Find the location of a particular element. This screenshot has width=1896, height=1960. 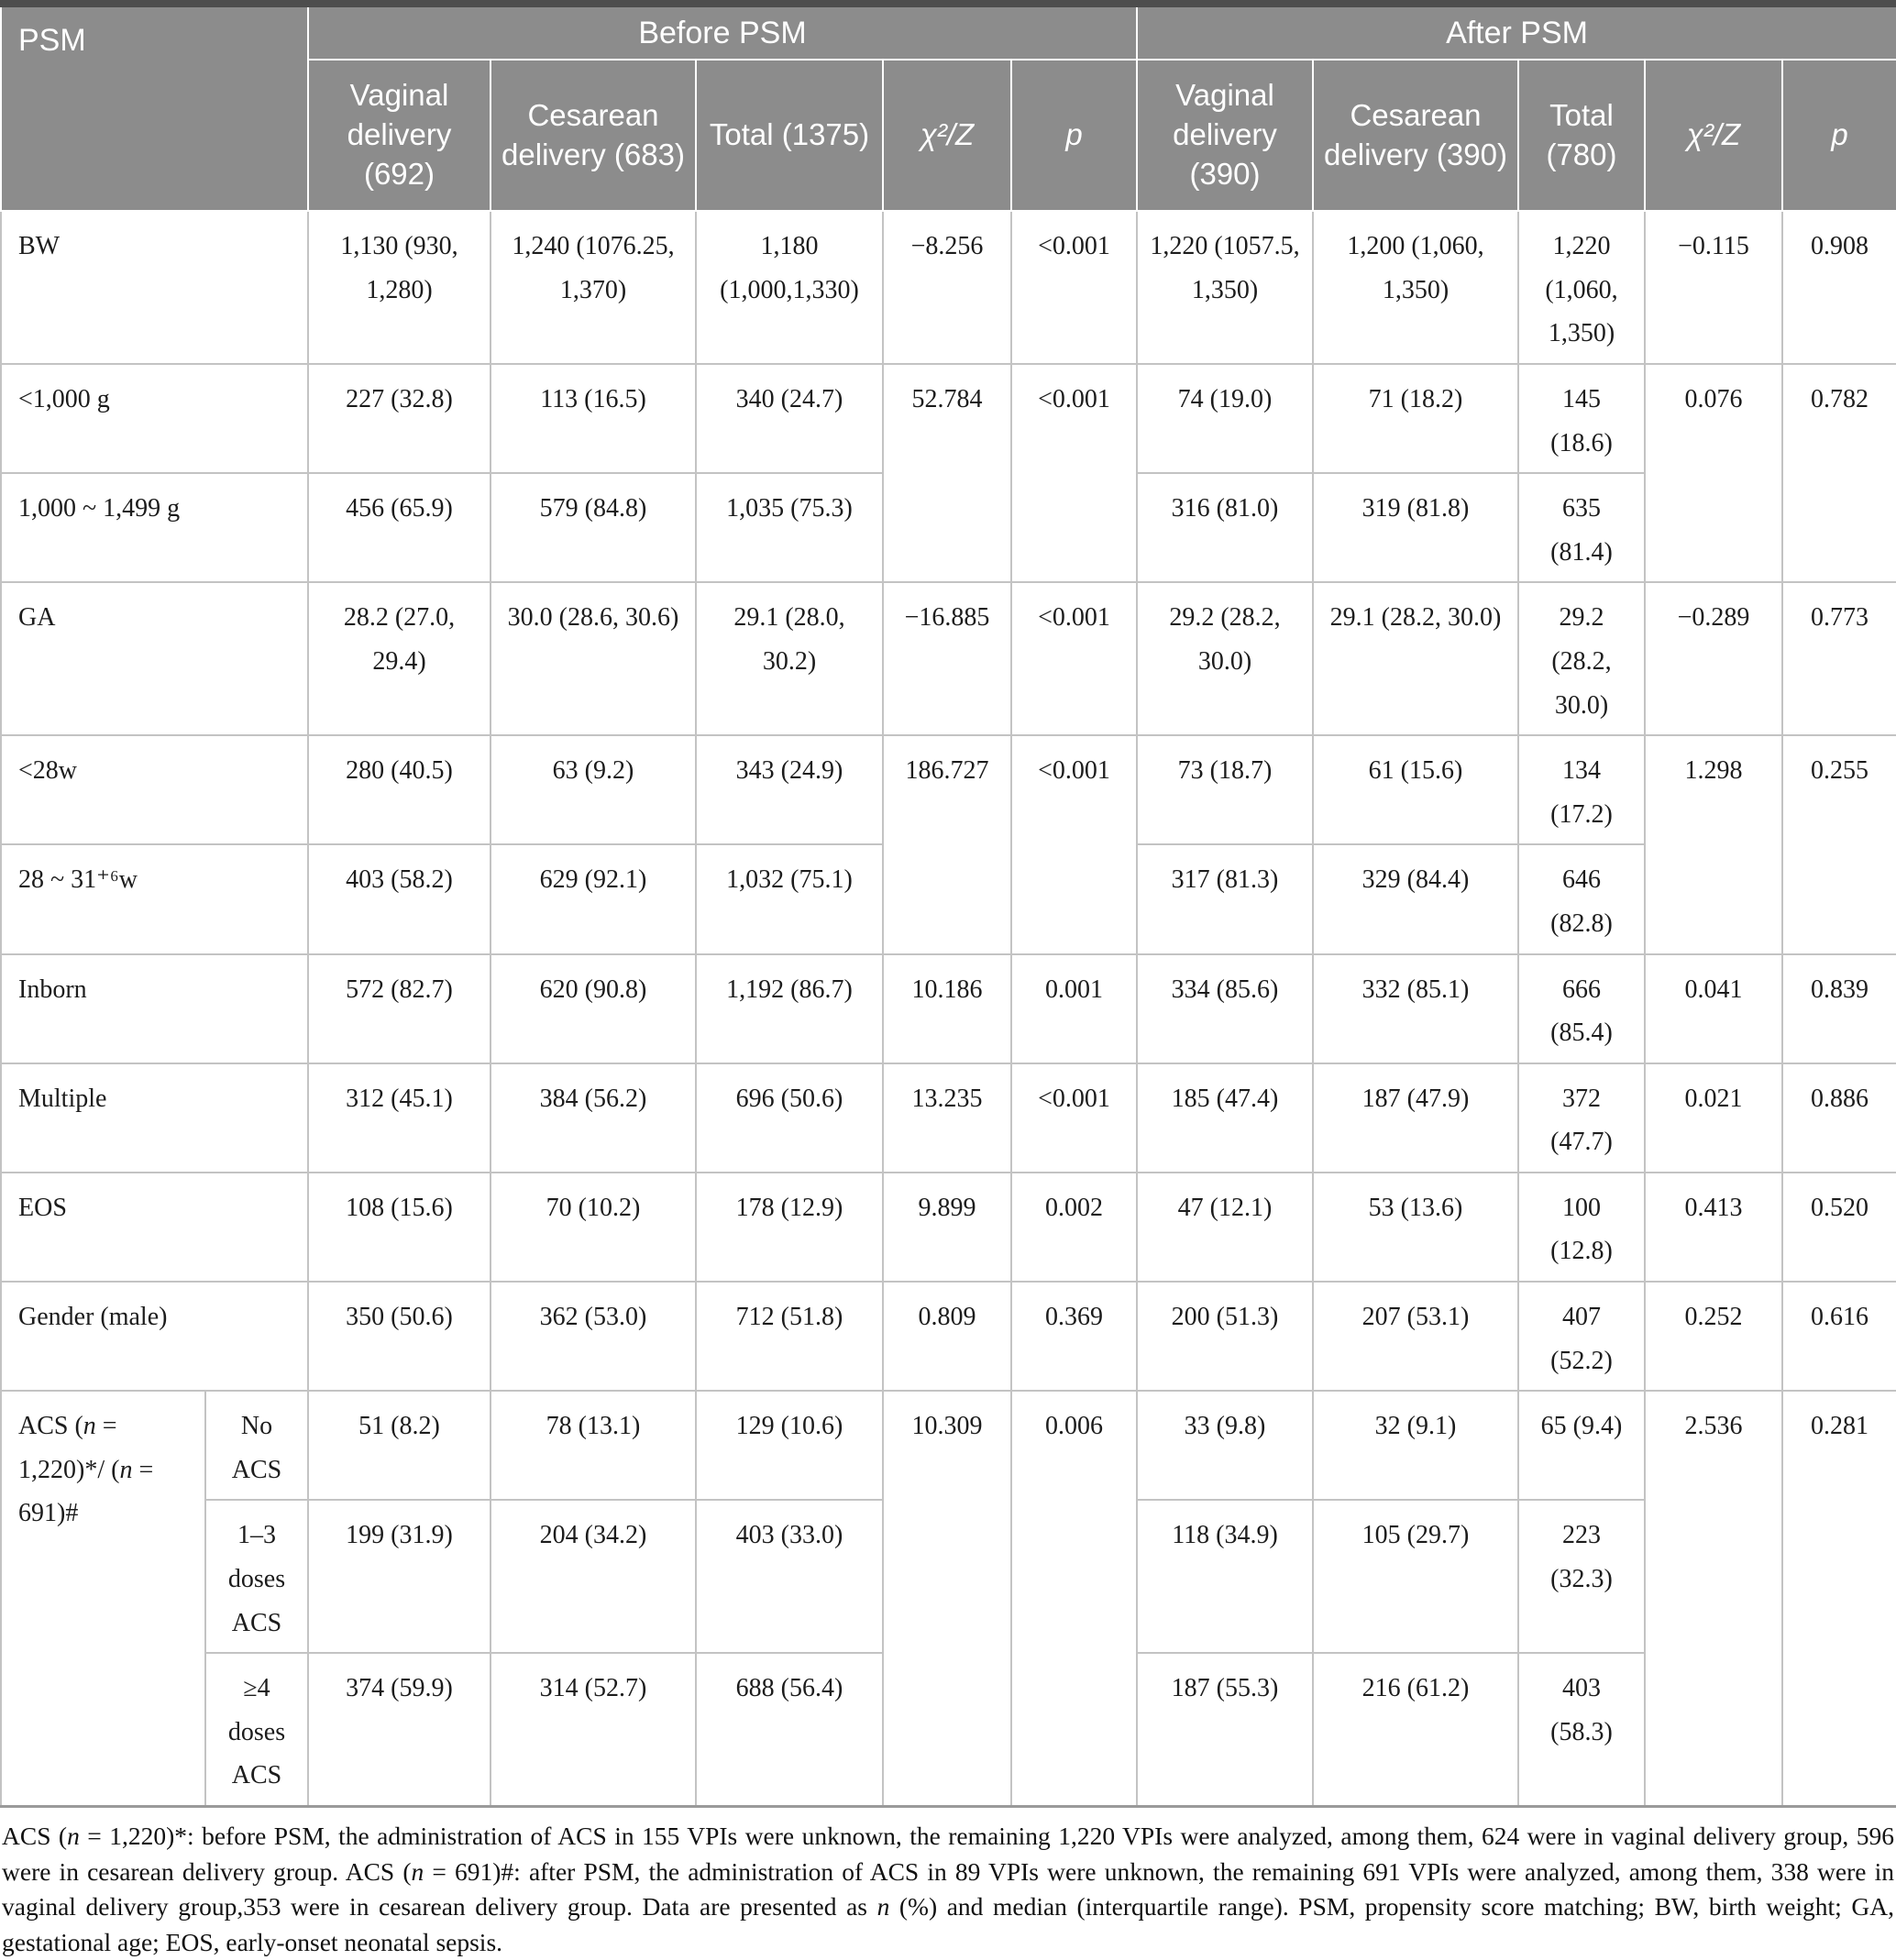

cell-w2831-vaginal-after: 317 (81.3) is located at coordinates (1225, 899).